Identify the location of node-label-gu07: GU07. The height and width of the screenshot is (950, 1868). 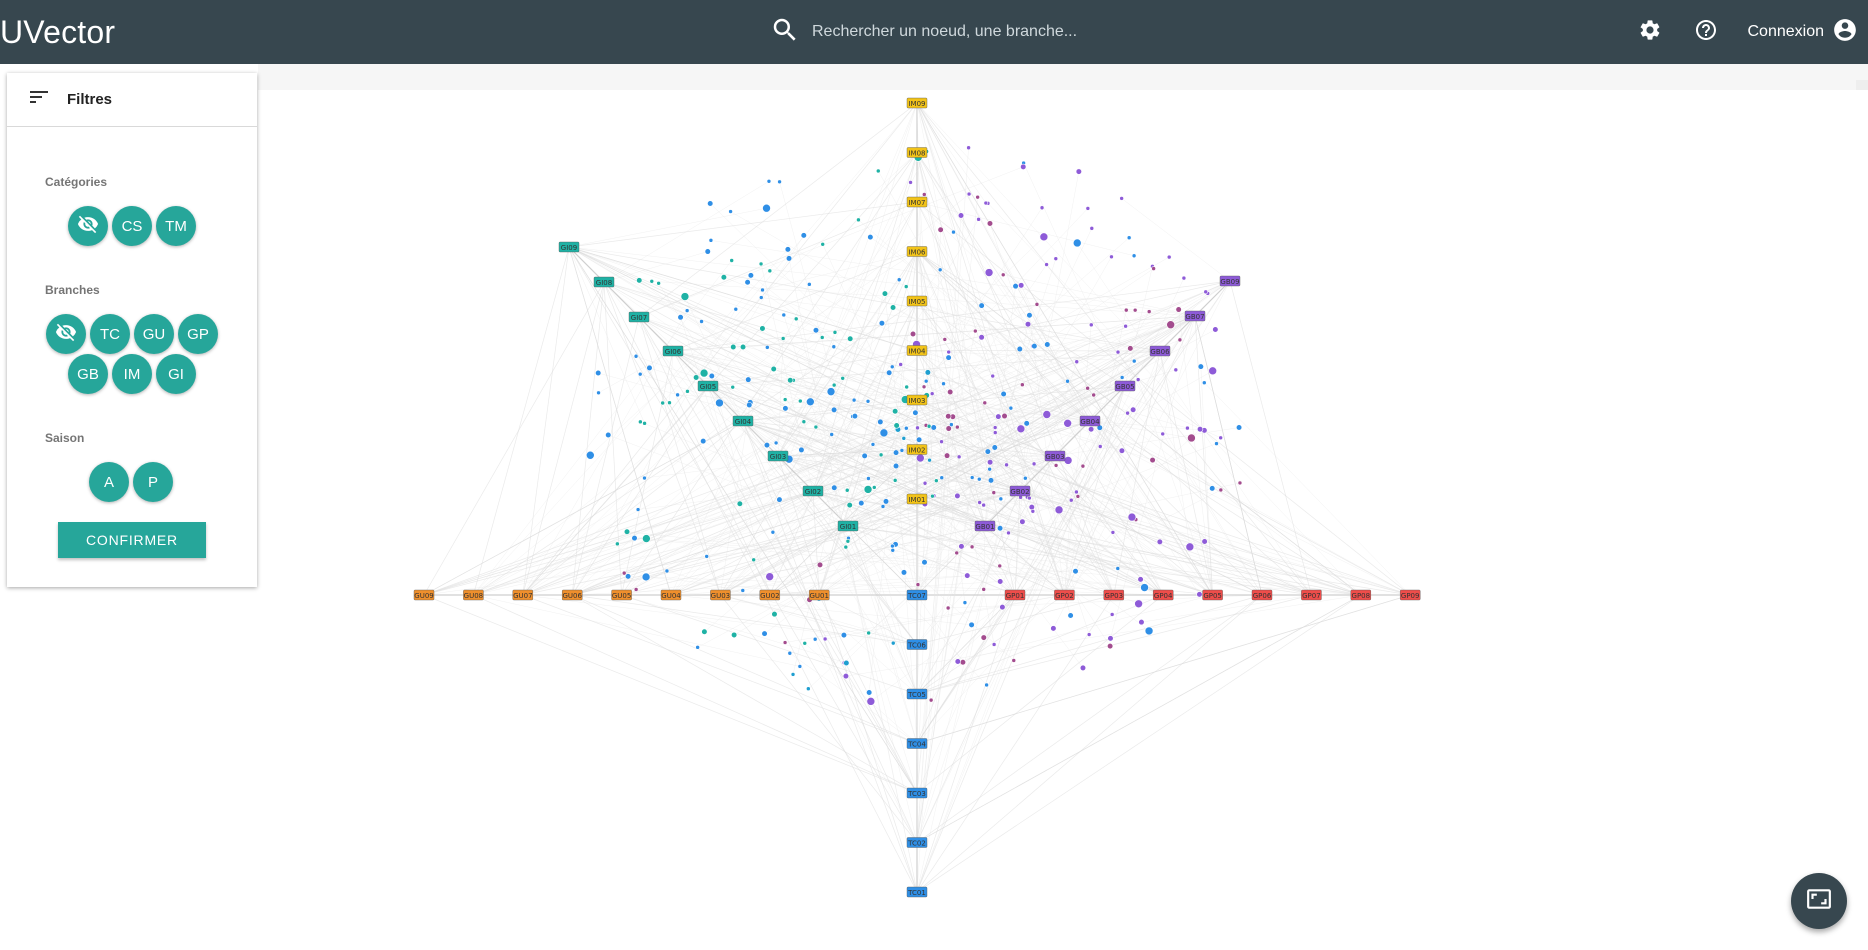
(522, 595).